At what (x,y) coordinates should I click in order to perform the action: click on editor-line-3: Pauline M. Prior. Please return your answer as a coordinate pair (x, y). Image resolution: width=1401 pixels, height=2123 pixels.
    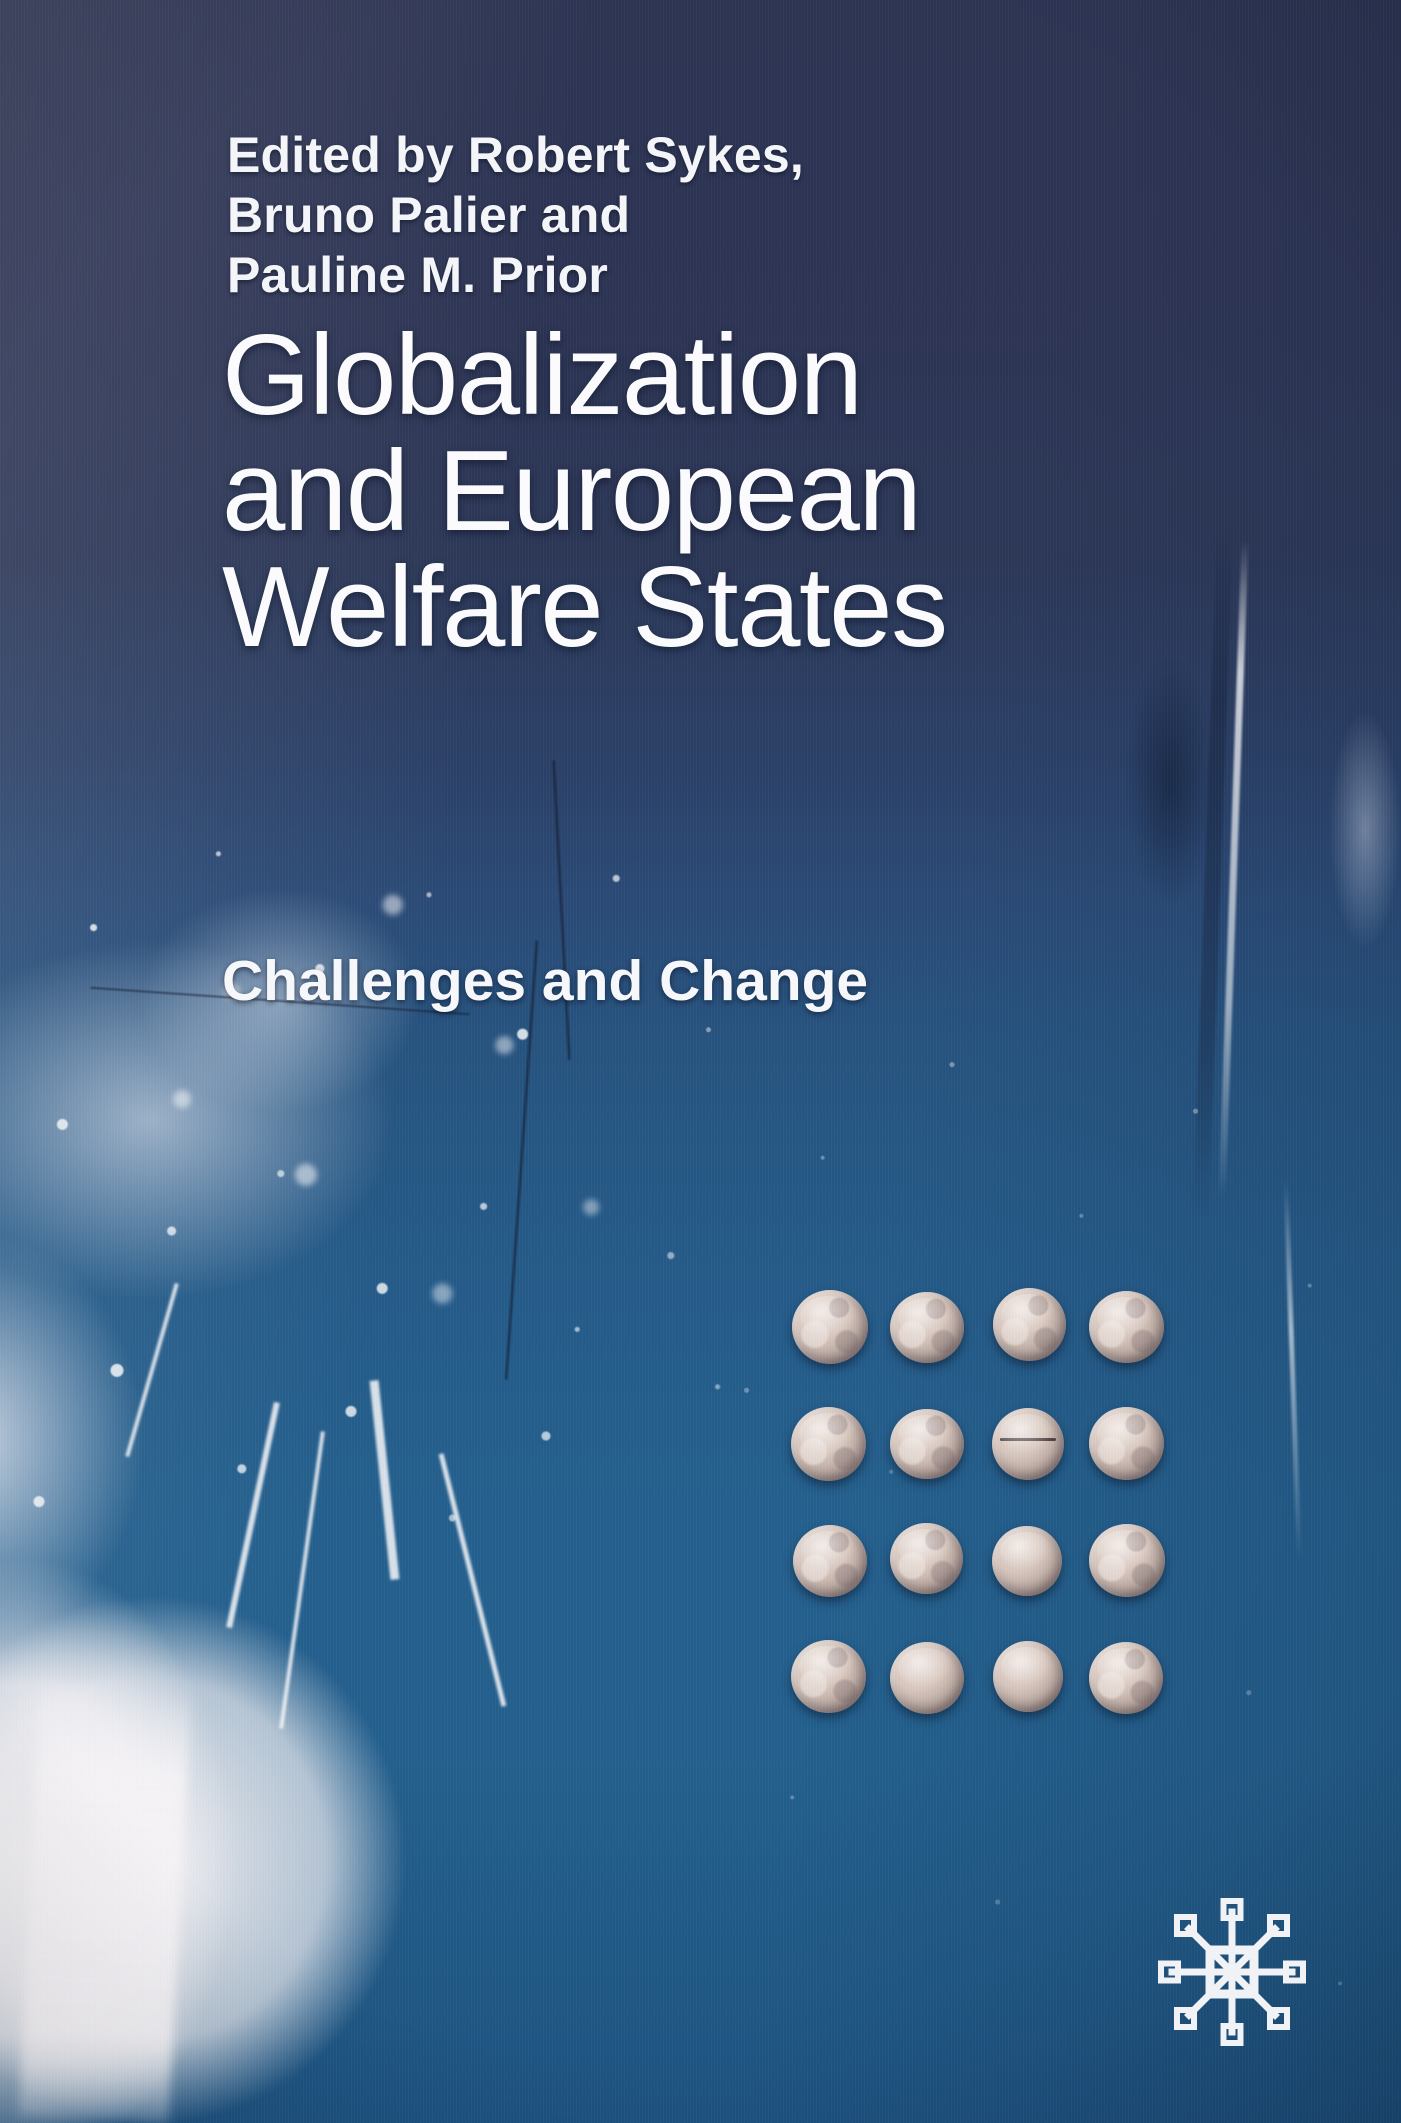
    Looking at the image, I should click on (418, 275).